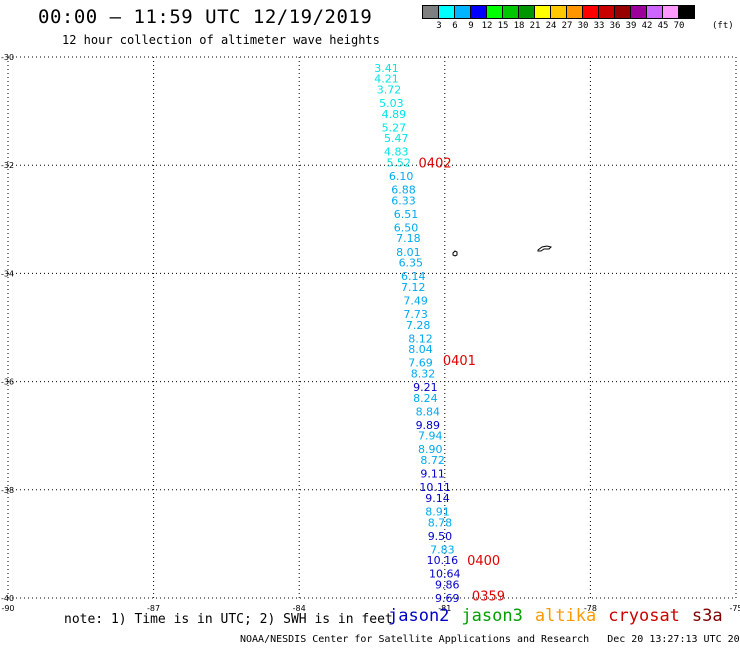  I want to click on color-scale-bar, so click(558, 12).